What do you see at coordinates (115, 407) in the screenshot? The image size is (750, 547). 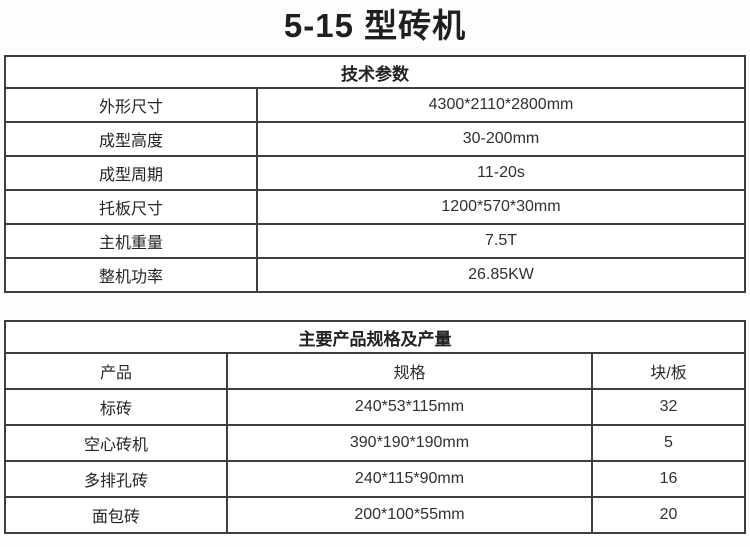 I see `product-name-cell: 标砖` at bounding box center [115, 407].